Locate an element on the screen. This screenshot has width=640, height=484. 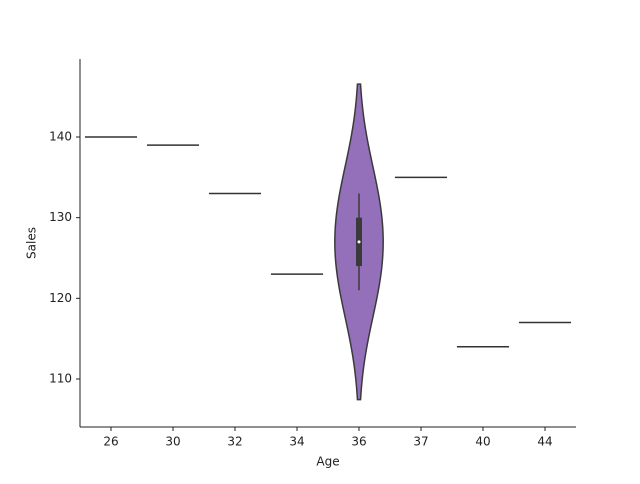
x-tick-label: 34 is located at coordinates (296, 442).